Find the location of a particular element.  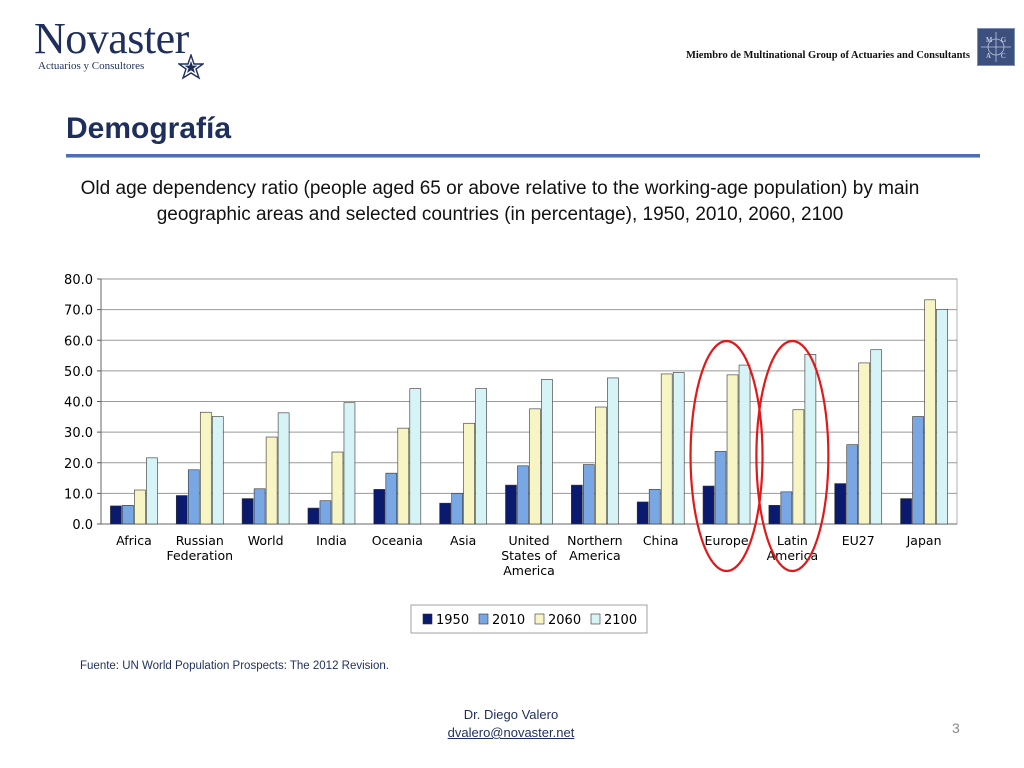

author-email-link: dvalero@novaster.net is located at coordinates (511, 732).